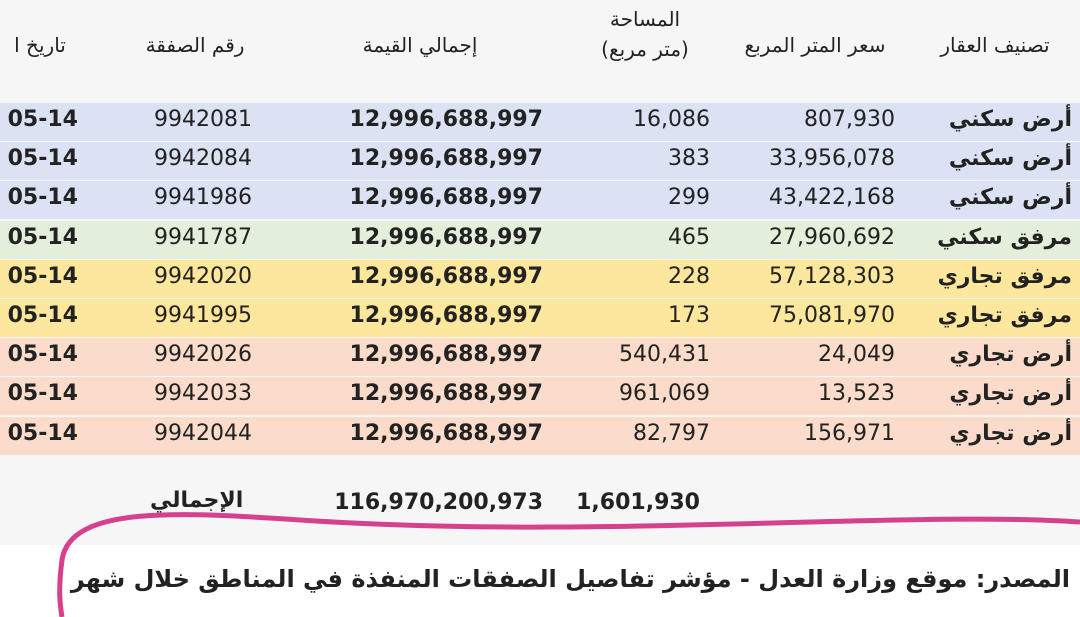  I want to click on cell: 383, so click(689, 159).